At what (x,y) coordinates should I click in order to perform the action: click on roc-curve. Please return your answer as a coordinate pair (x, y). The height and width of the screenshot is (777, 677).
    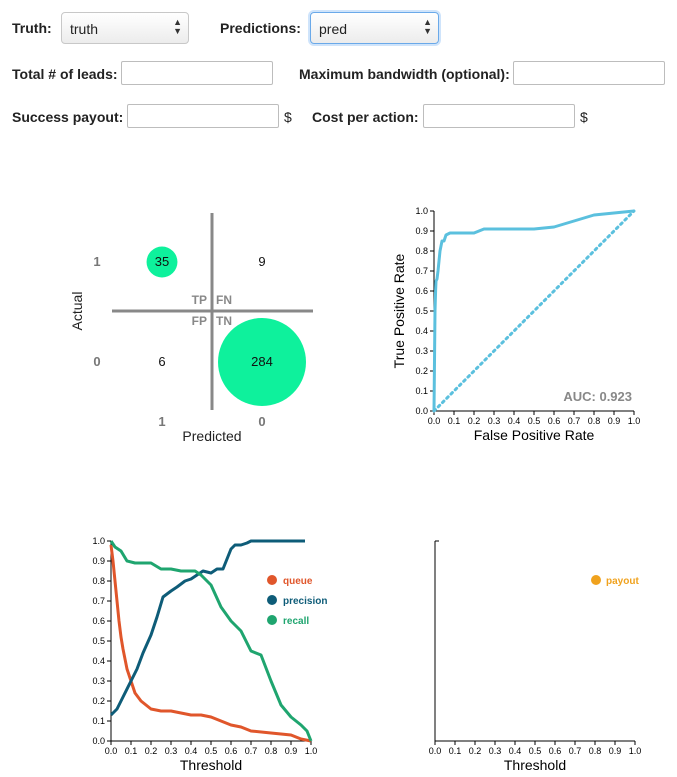
    Looking at the image, I should click on (533, 310).